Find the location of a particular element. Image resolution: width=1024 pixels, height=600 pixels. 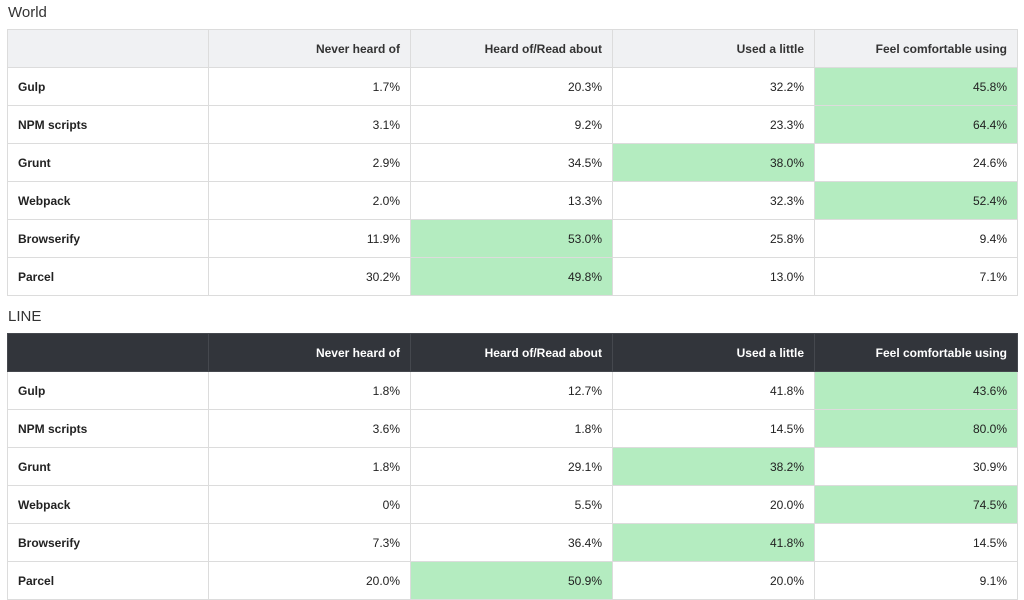

value-cell: 50.9% is located at coordinates (511, 580).